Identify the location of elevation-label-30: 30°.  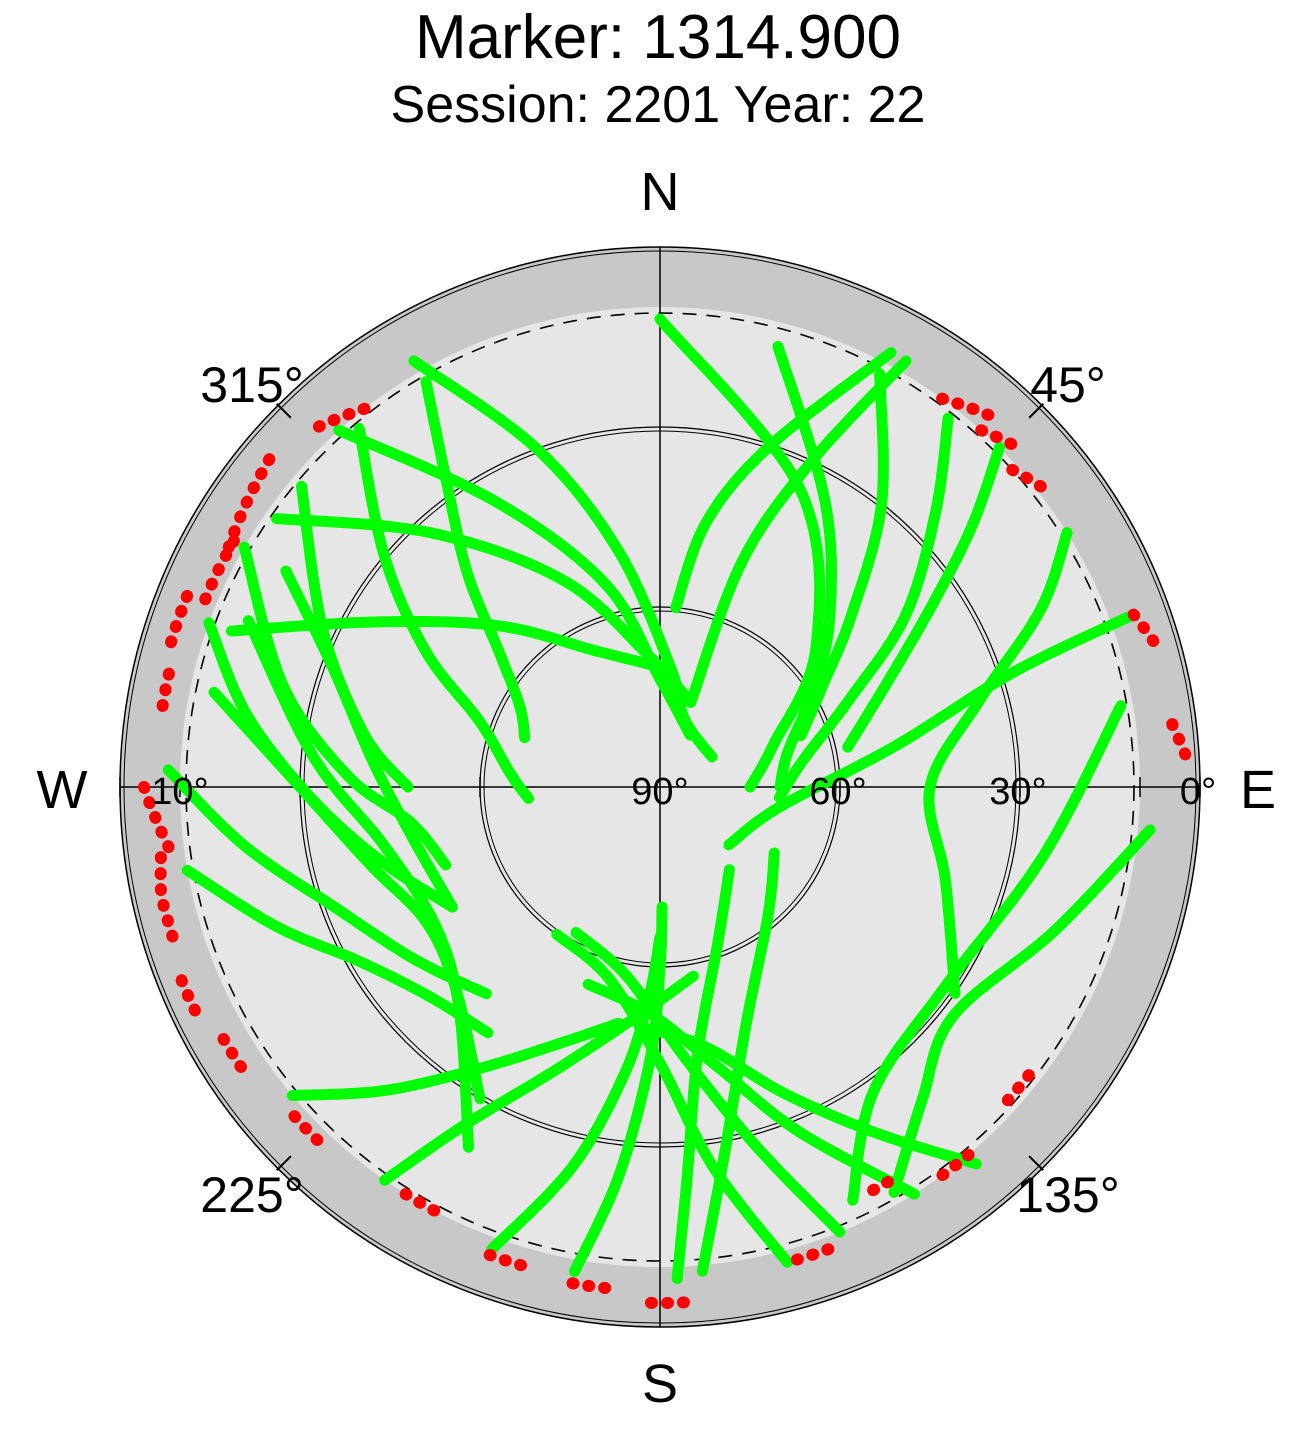
(1017, 792).